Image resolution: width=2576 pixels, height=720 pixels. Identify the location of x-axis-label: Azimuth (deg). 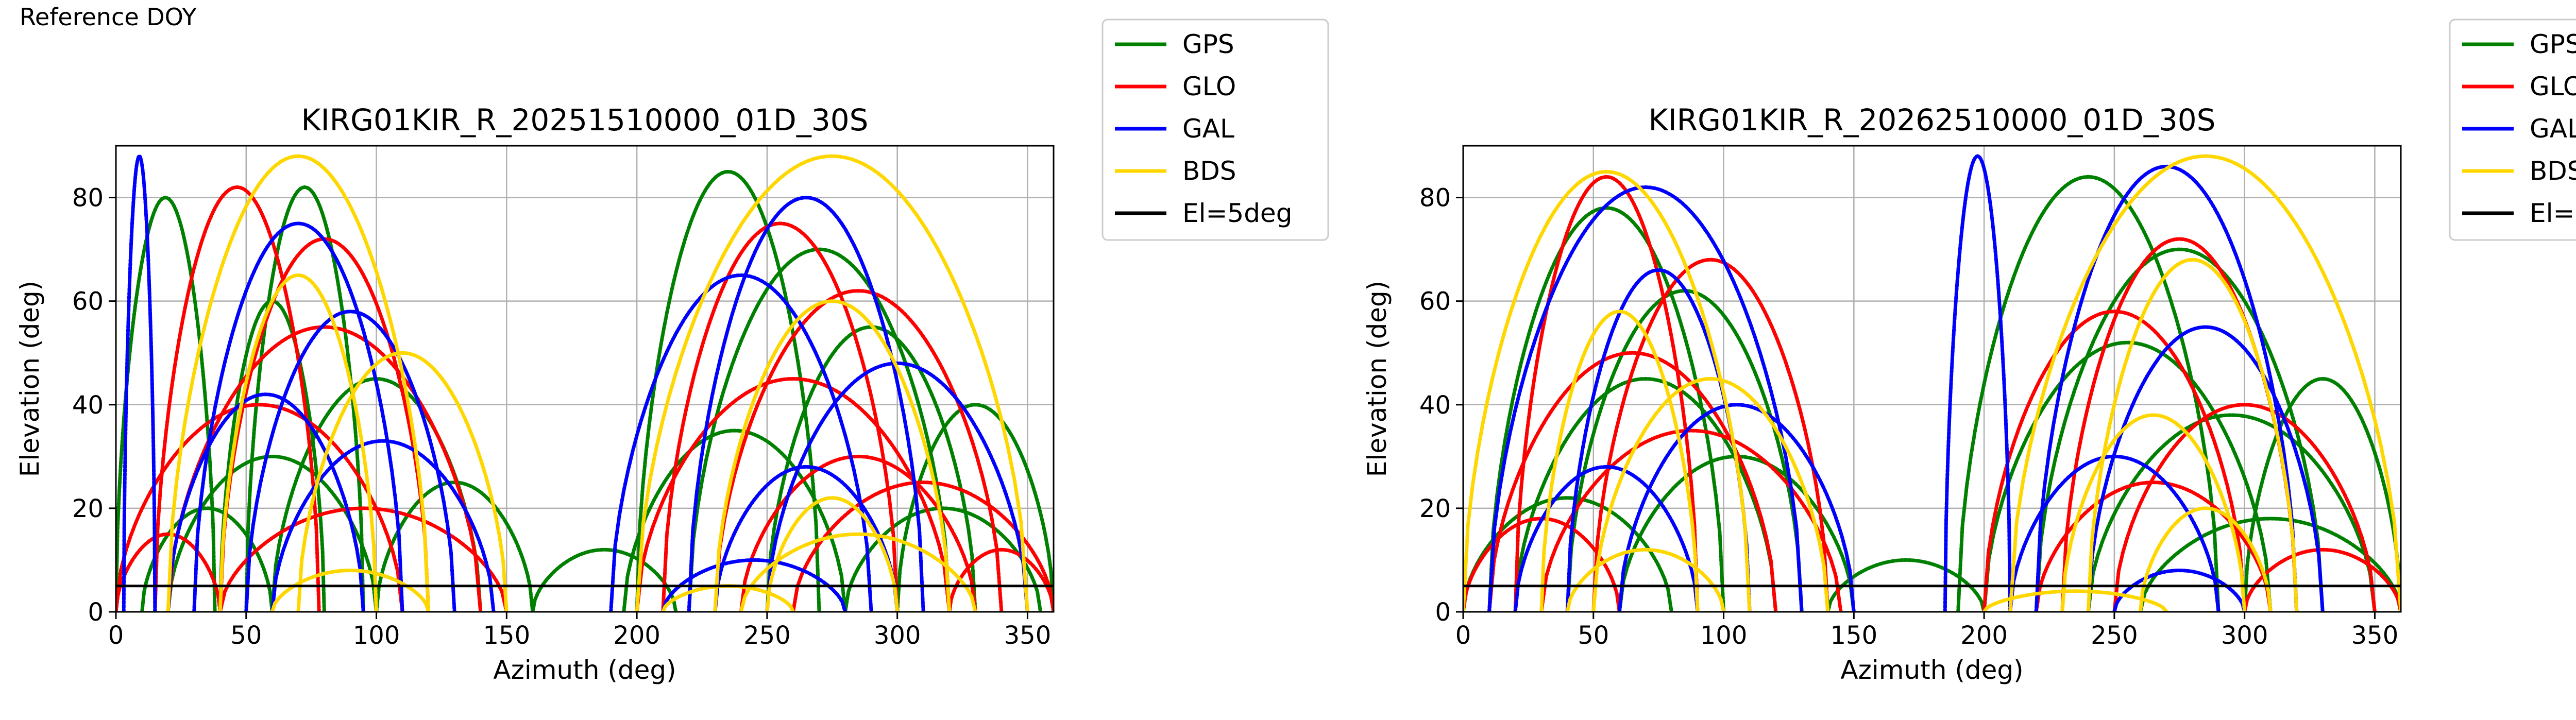
(584, 670).